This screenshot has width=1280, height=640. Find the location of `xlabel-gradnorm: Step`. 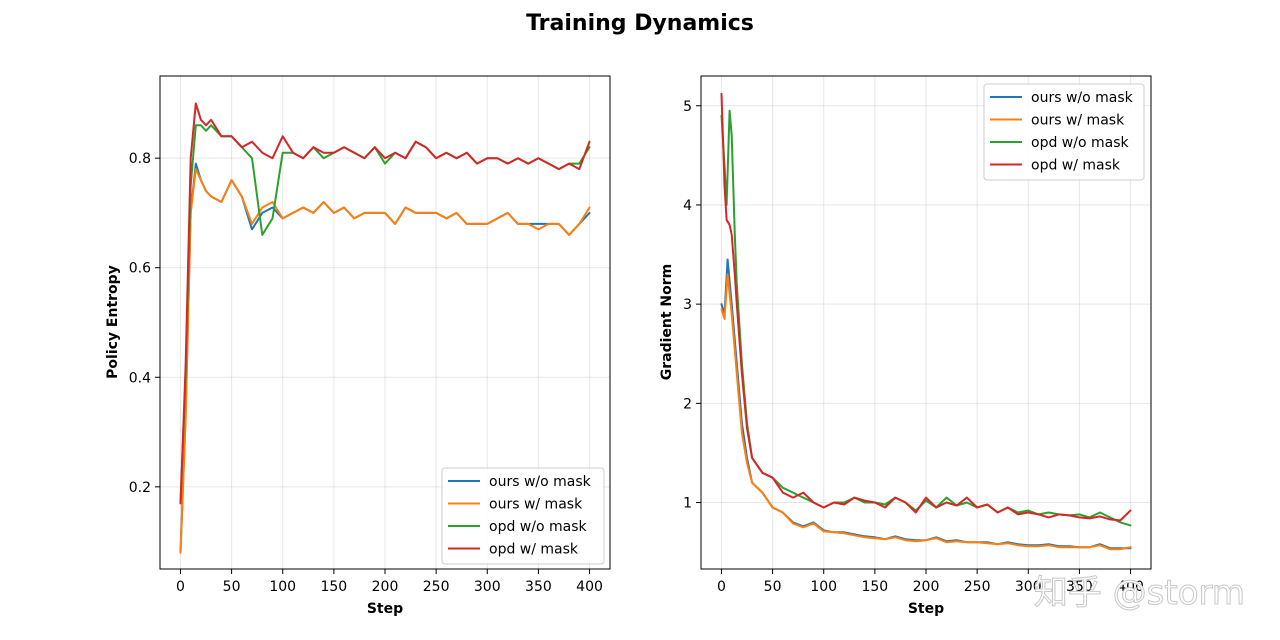

xlabel-gradnorm: Step is located at coordinates (926, 609).